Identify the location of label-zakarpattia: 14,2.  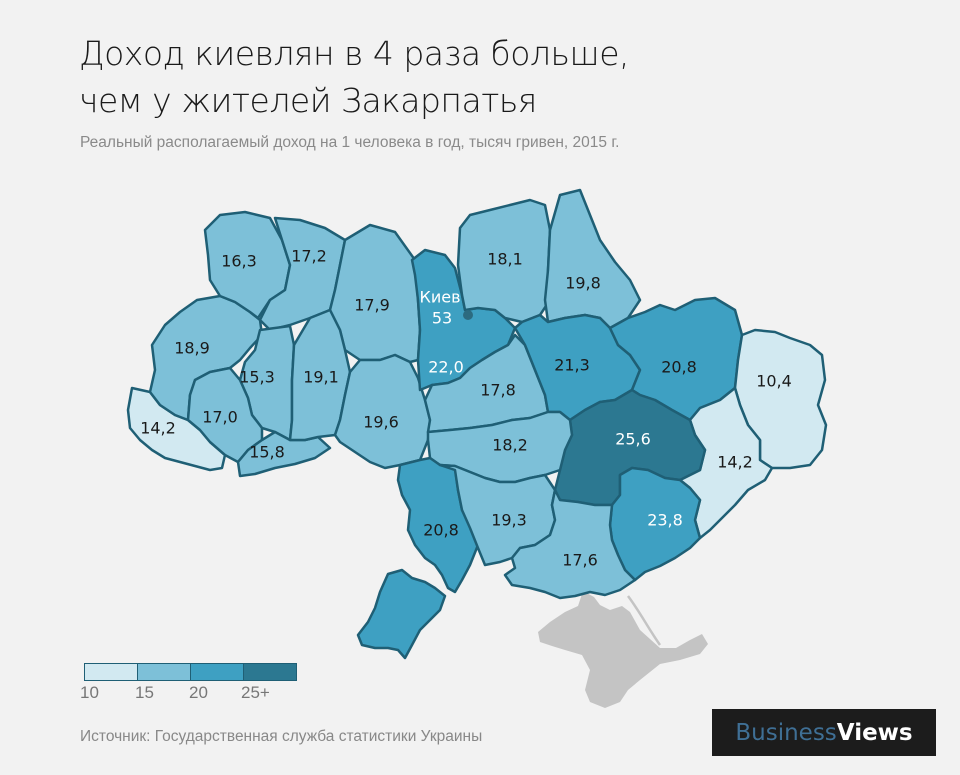
(158, 428).